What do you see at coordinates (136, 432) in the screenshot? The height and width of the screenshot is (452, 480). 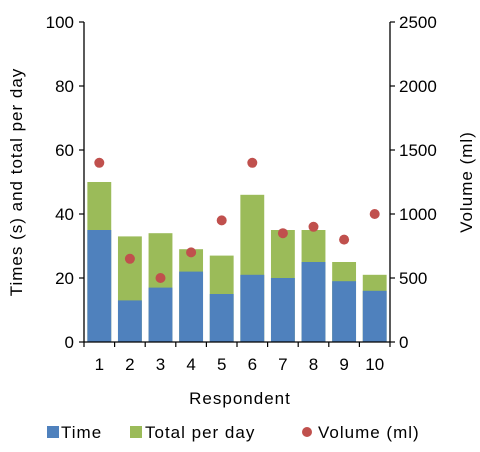 I see `legend-swatch-total-per-day` at bounding box center [136, 432].